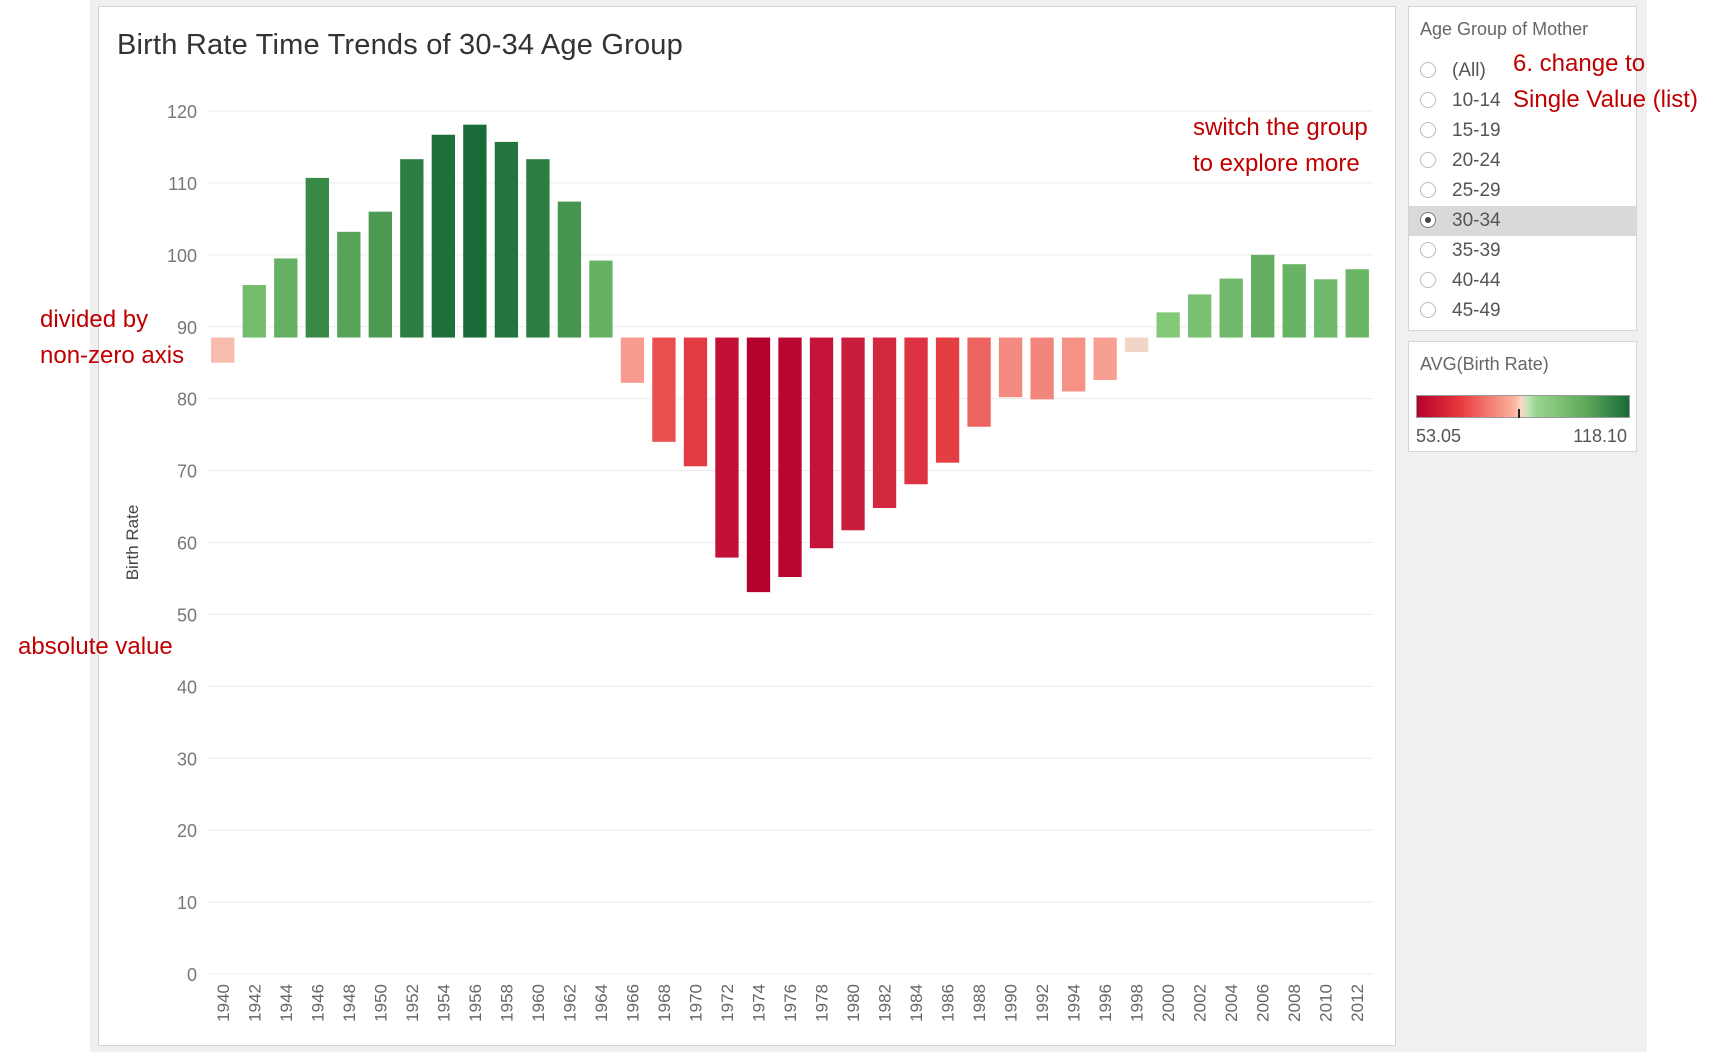  I want to click on annotation-change-line2: Single Value (list), so click(1605, 99).